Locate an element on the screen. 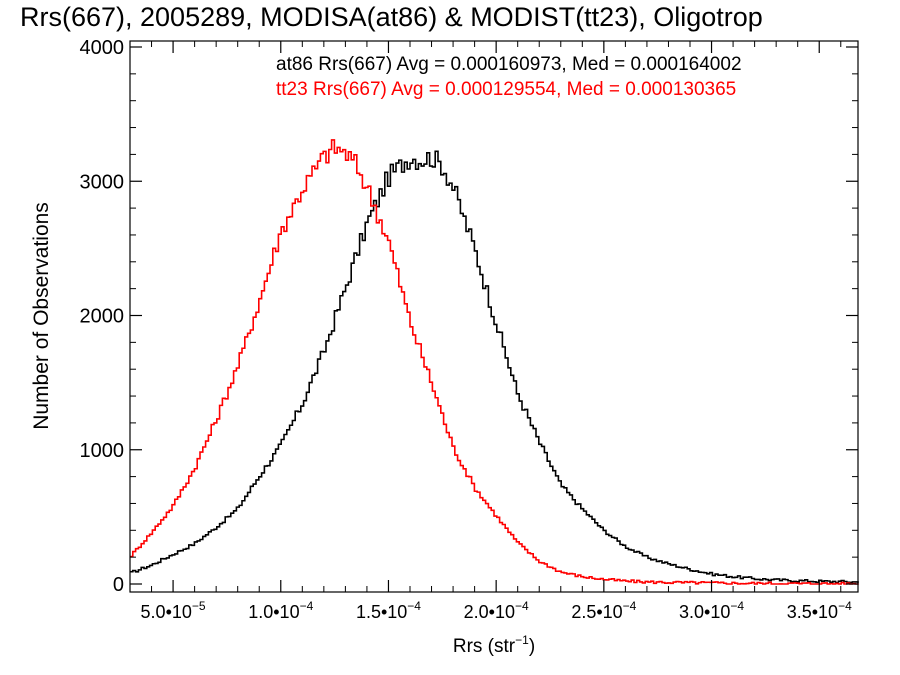 This screenshot has height=675, width=900. x-tick-label-exponent: −5 is located at coordinates (199, 606).